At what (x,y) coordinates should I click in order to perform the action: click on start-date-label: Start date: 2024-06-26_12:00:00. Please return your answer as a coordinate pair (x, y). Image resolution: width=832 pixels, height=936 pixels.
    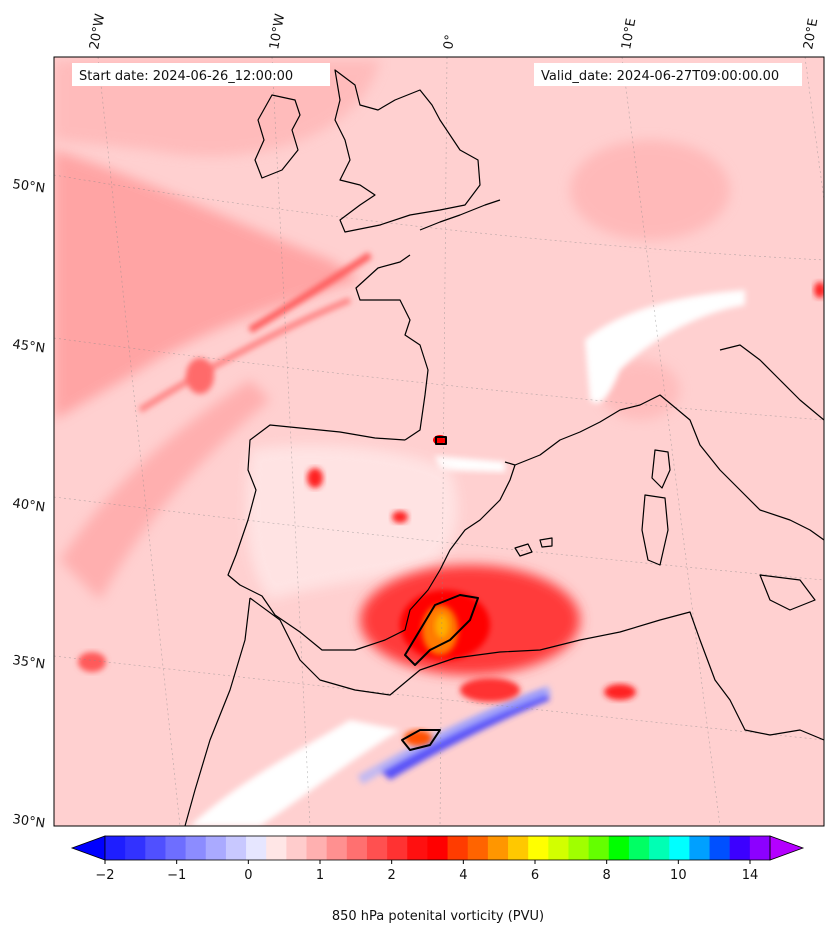
    Looking at the image, I should click on (186, 76).